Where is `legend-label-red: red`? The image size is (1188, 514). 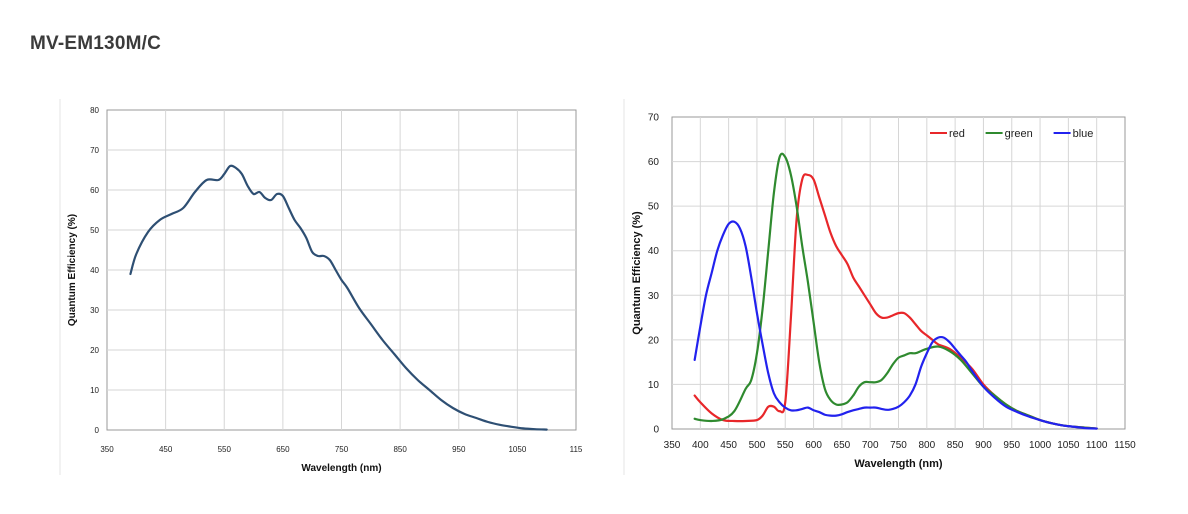 legend-label-red: red is located at coordinates (957, 134).